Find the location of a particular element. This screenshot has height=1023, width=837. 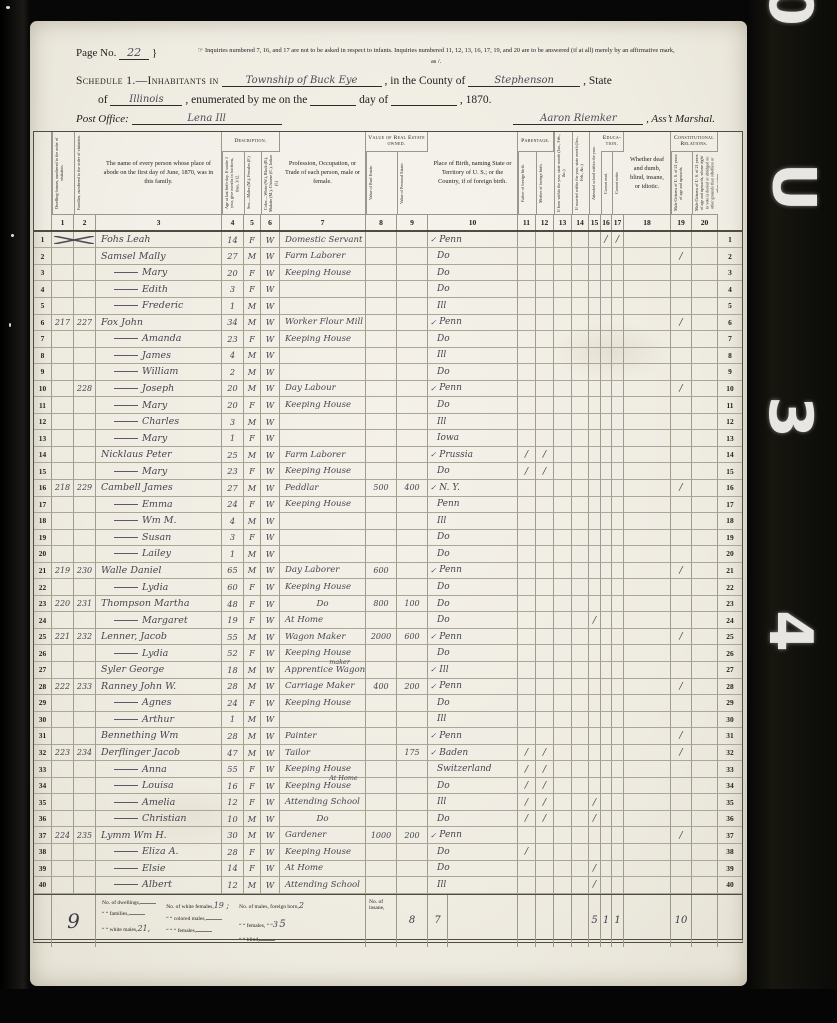

cell-attended-school: / is located at coordinates (595, 869).